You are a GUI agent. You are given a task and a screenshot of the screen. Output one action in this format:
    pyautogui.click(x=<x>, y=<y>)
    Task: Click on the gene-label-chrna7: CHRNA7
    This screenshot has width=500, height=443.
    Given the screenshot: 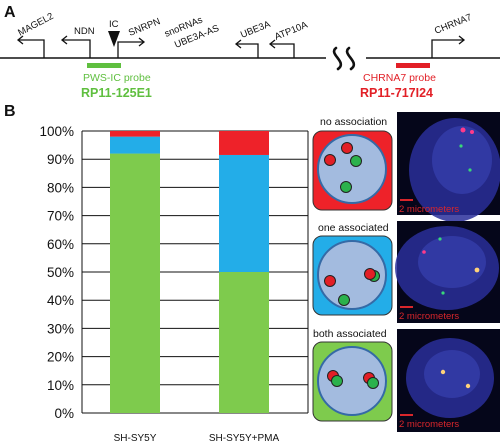 What is the action you would take?
    pyautogui.click(x=453, y=24)
    